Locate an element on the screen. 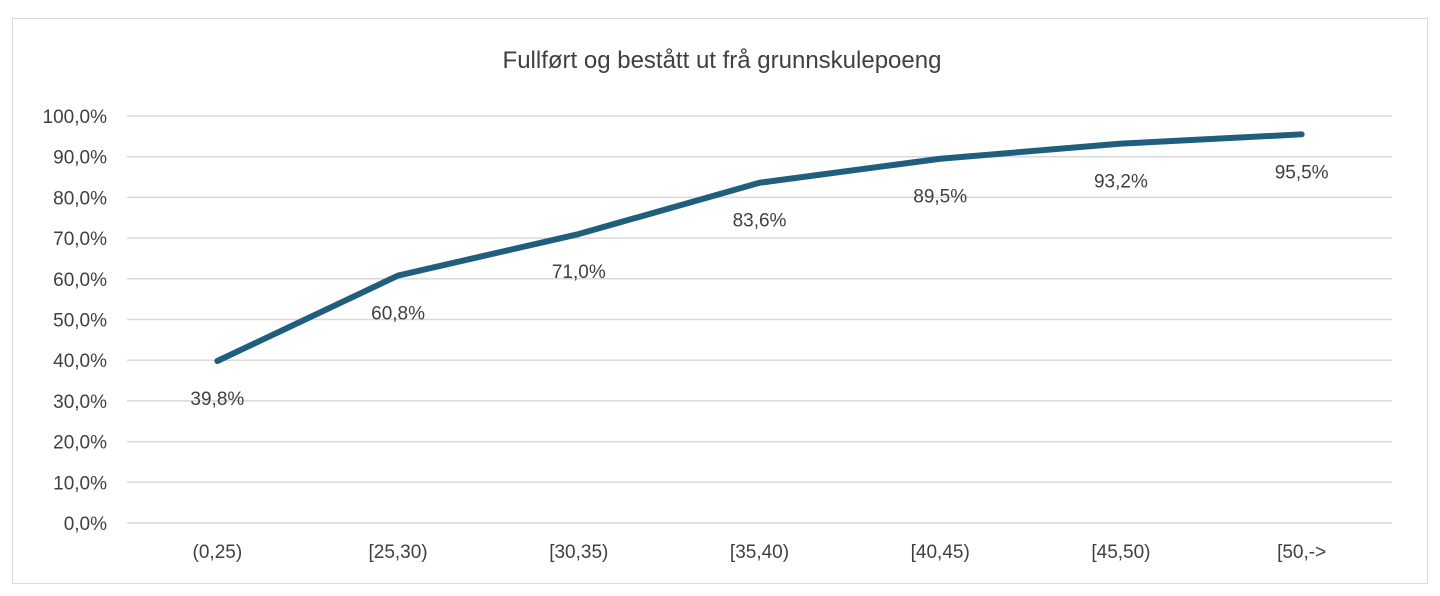  y-tick-label: 10,0% is located at coordinates (80, 483).